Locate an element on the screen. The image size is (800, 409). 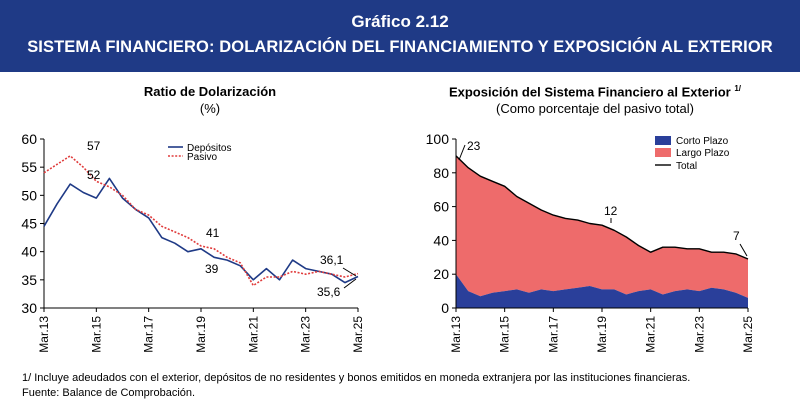
legend-corto-plazo-label: Corto Plazo is located at coordinates (702, 141).